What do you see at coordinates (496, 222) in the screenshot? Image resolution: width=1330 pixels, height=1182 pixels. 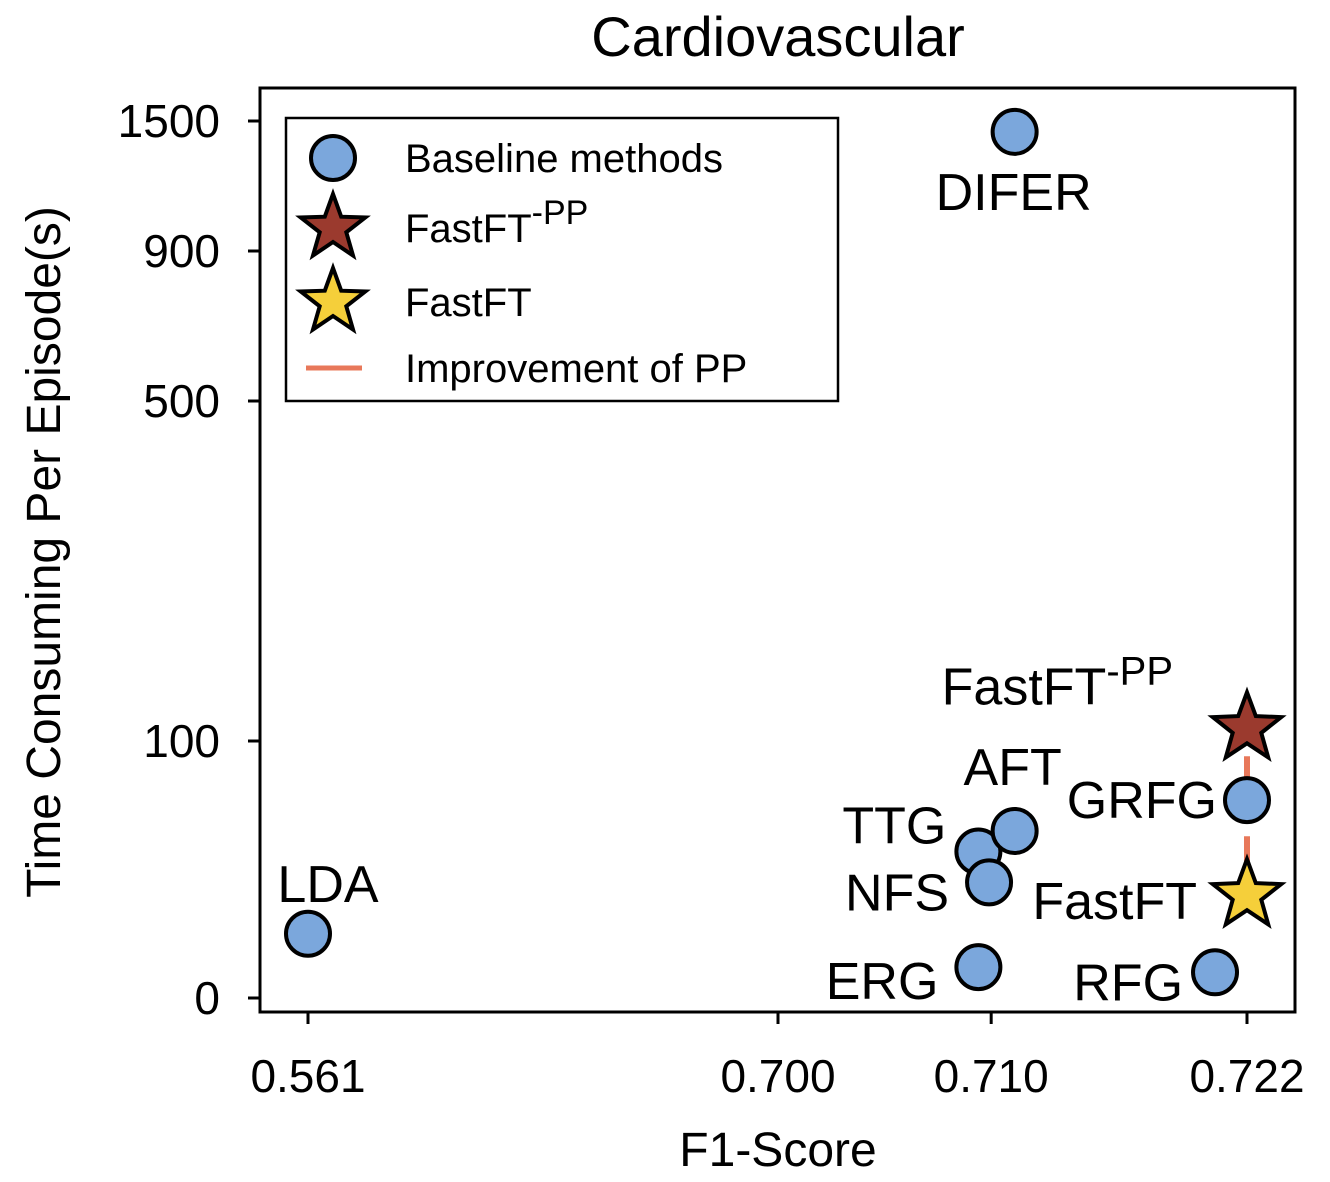 I see `legend-label-fastft-pp: FastFT-PP` at bounding box center [496, 222].